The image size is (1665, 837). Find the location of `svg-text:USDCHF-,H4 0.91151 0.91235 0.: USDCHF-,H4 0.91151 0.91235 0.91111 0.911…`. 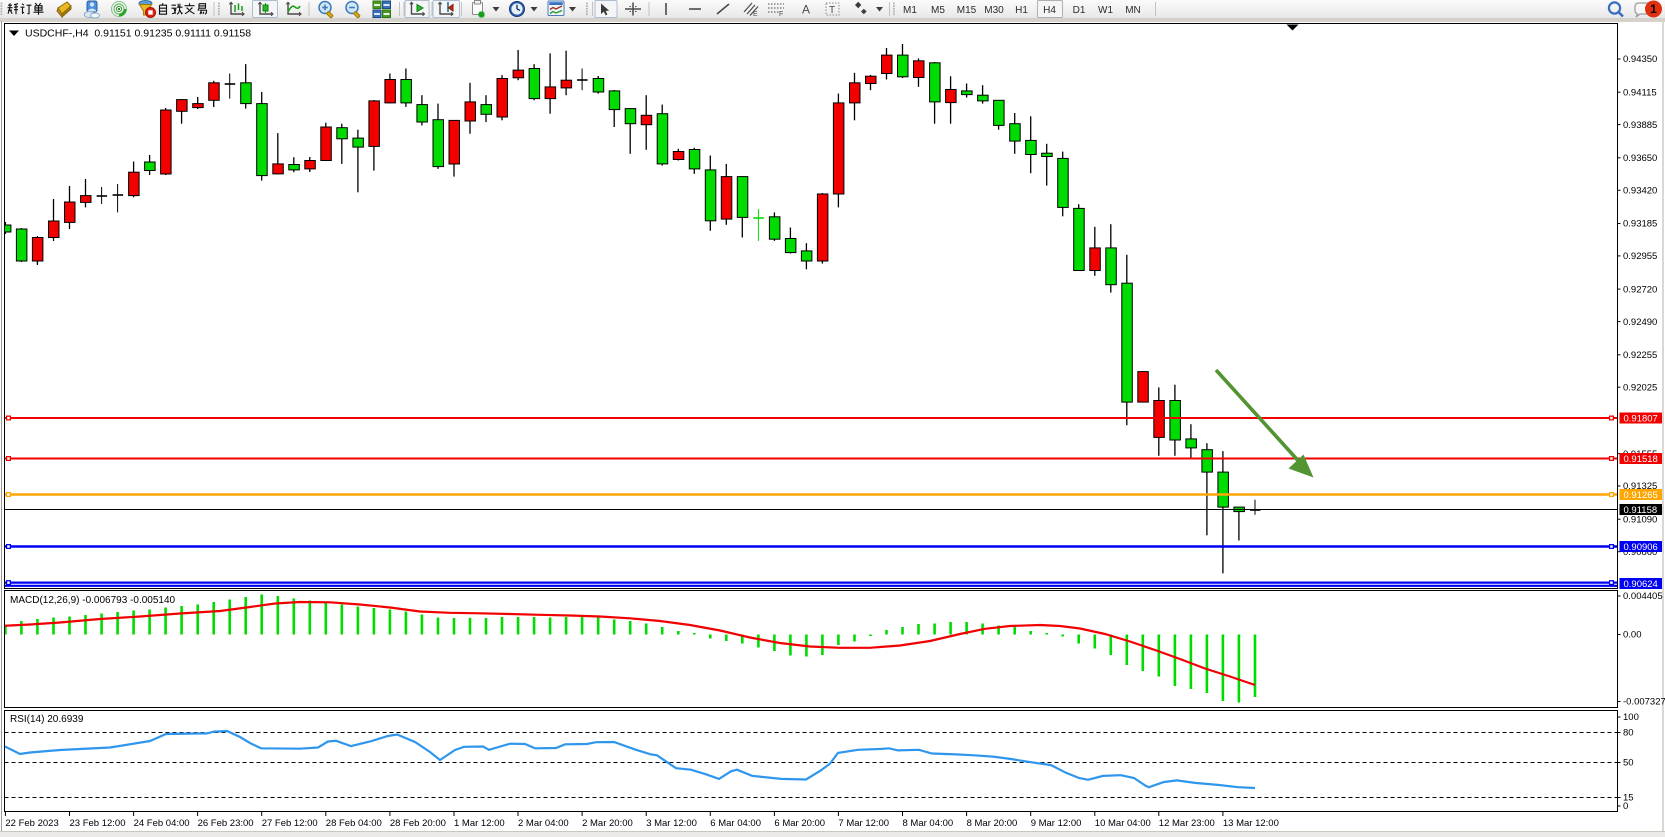

svg-text:USDCHF-,H4 0.91151 0.91235 0.: USDCHF-,H4 0.91151 0.91235 0.91111 0.911… is located at coordinates (138, 34).